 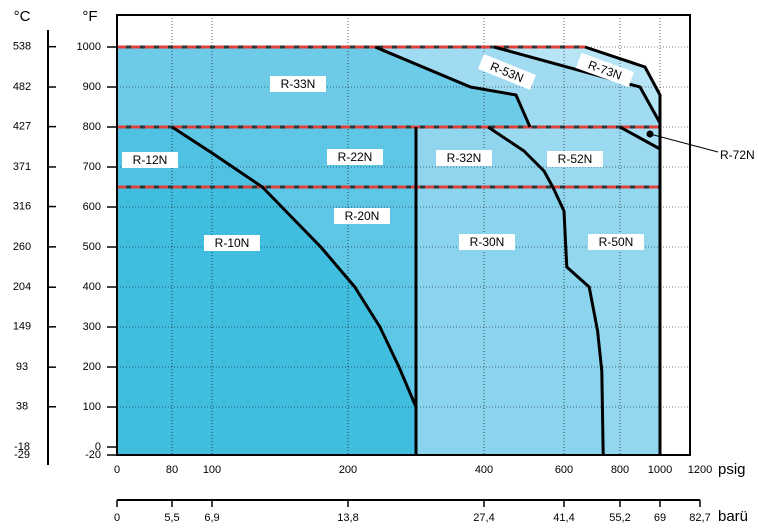 What do you see at coordinates (348, 470) in the screenshot?
I see `x-tick-label: 200` at bounding box center [348, 470].